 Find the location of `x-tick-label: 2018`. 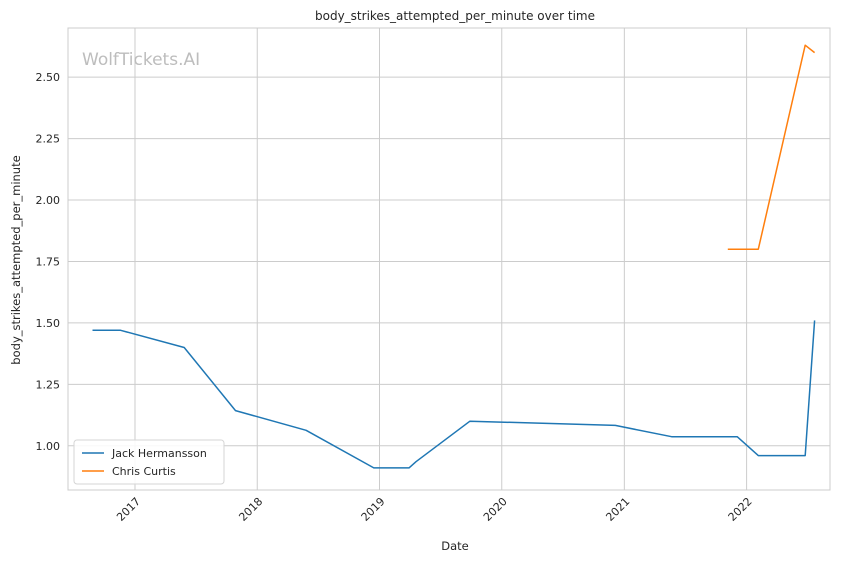

x-tick-label: 2018 is located at coordinates (250, 509).